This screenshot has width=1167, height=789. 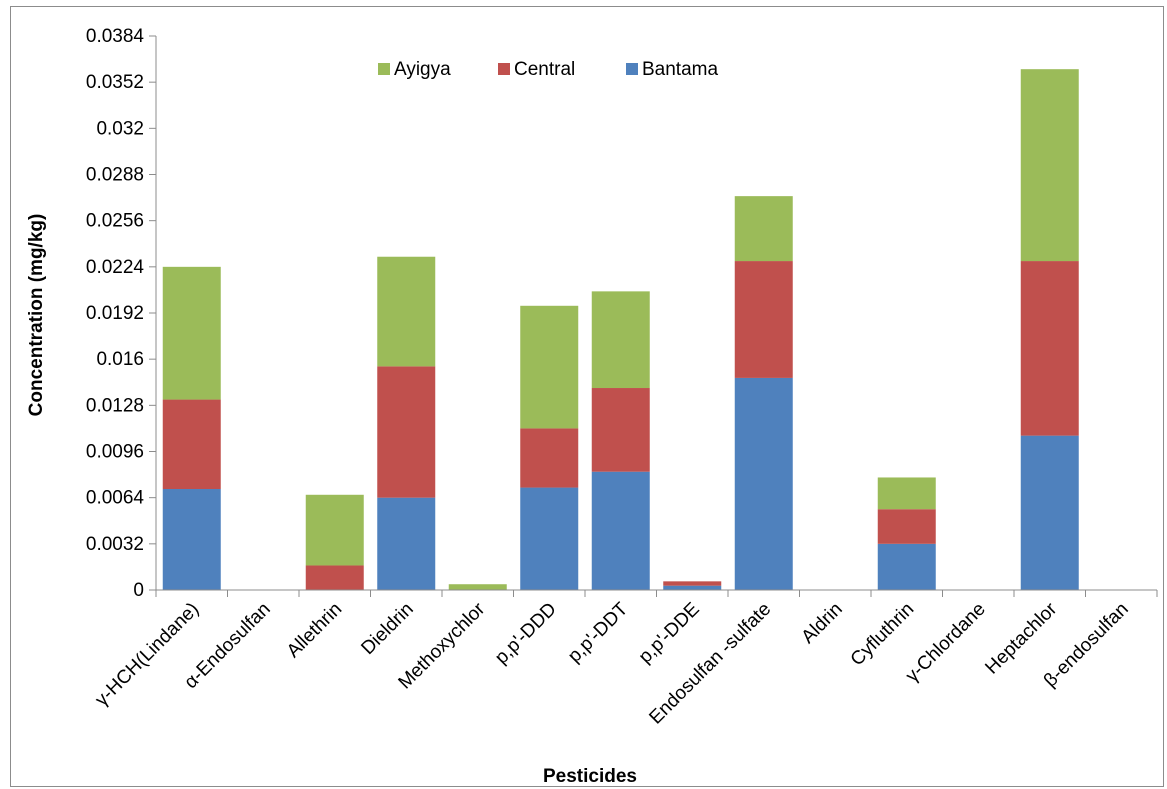 I want to click on x-category-label: Cyfluthrin, so click(x=883, y=635).